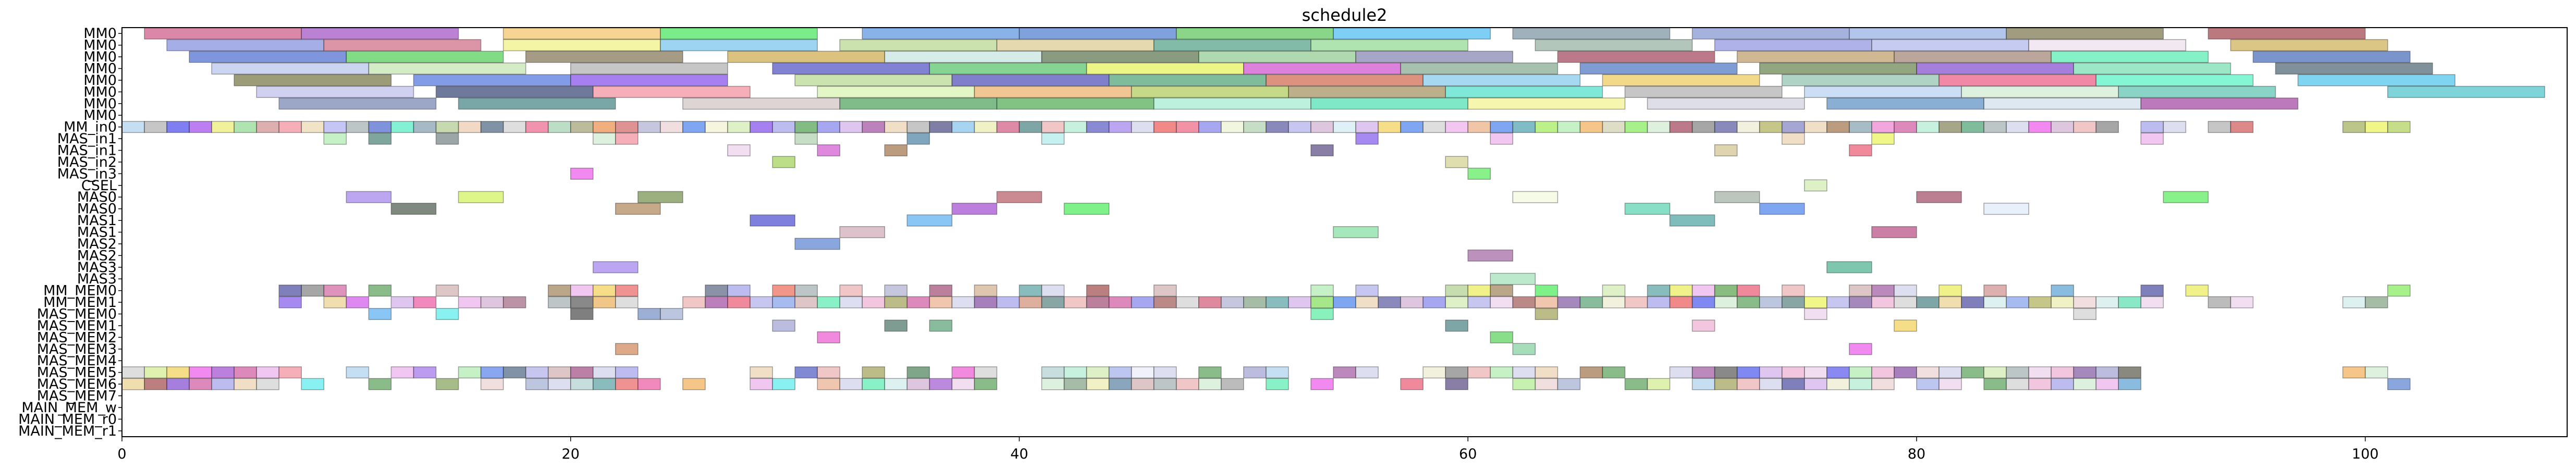 This screenshot has width=2576, height=469. I want to click on row-label: MAS3, so click(97, 279).